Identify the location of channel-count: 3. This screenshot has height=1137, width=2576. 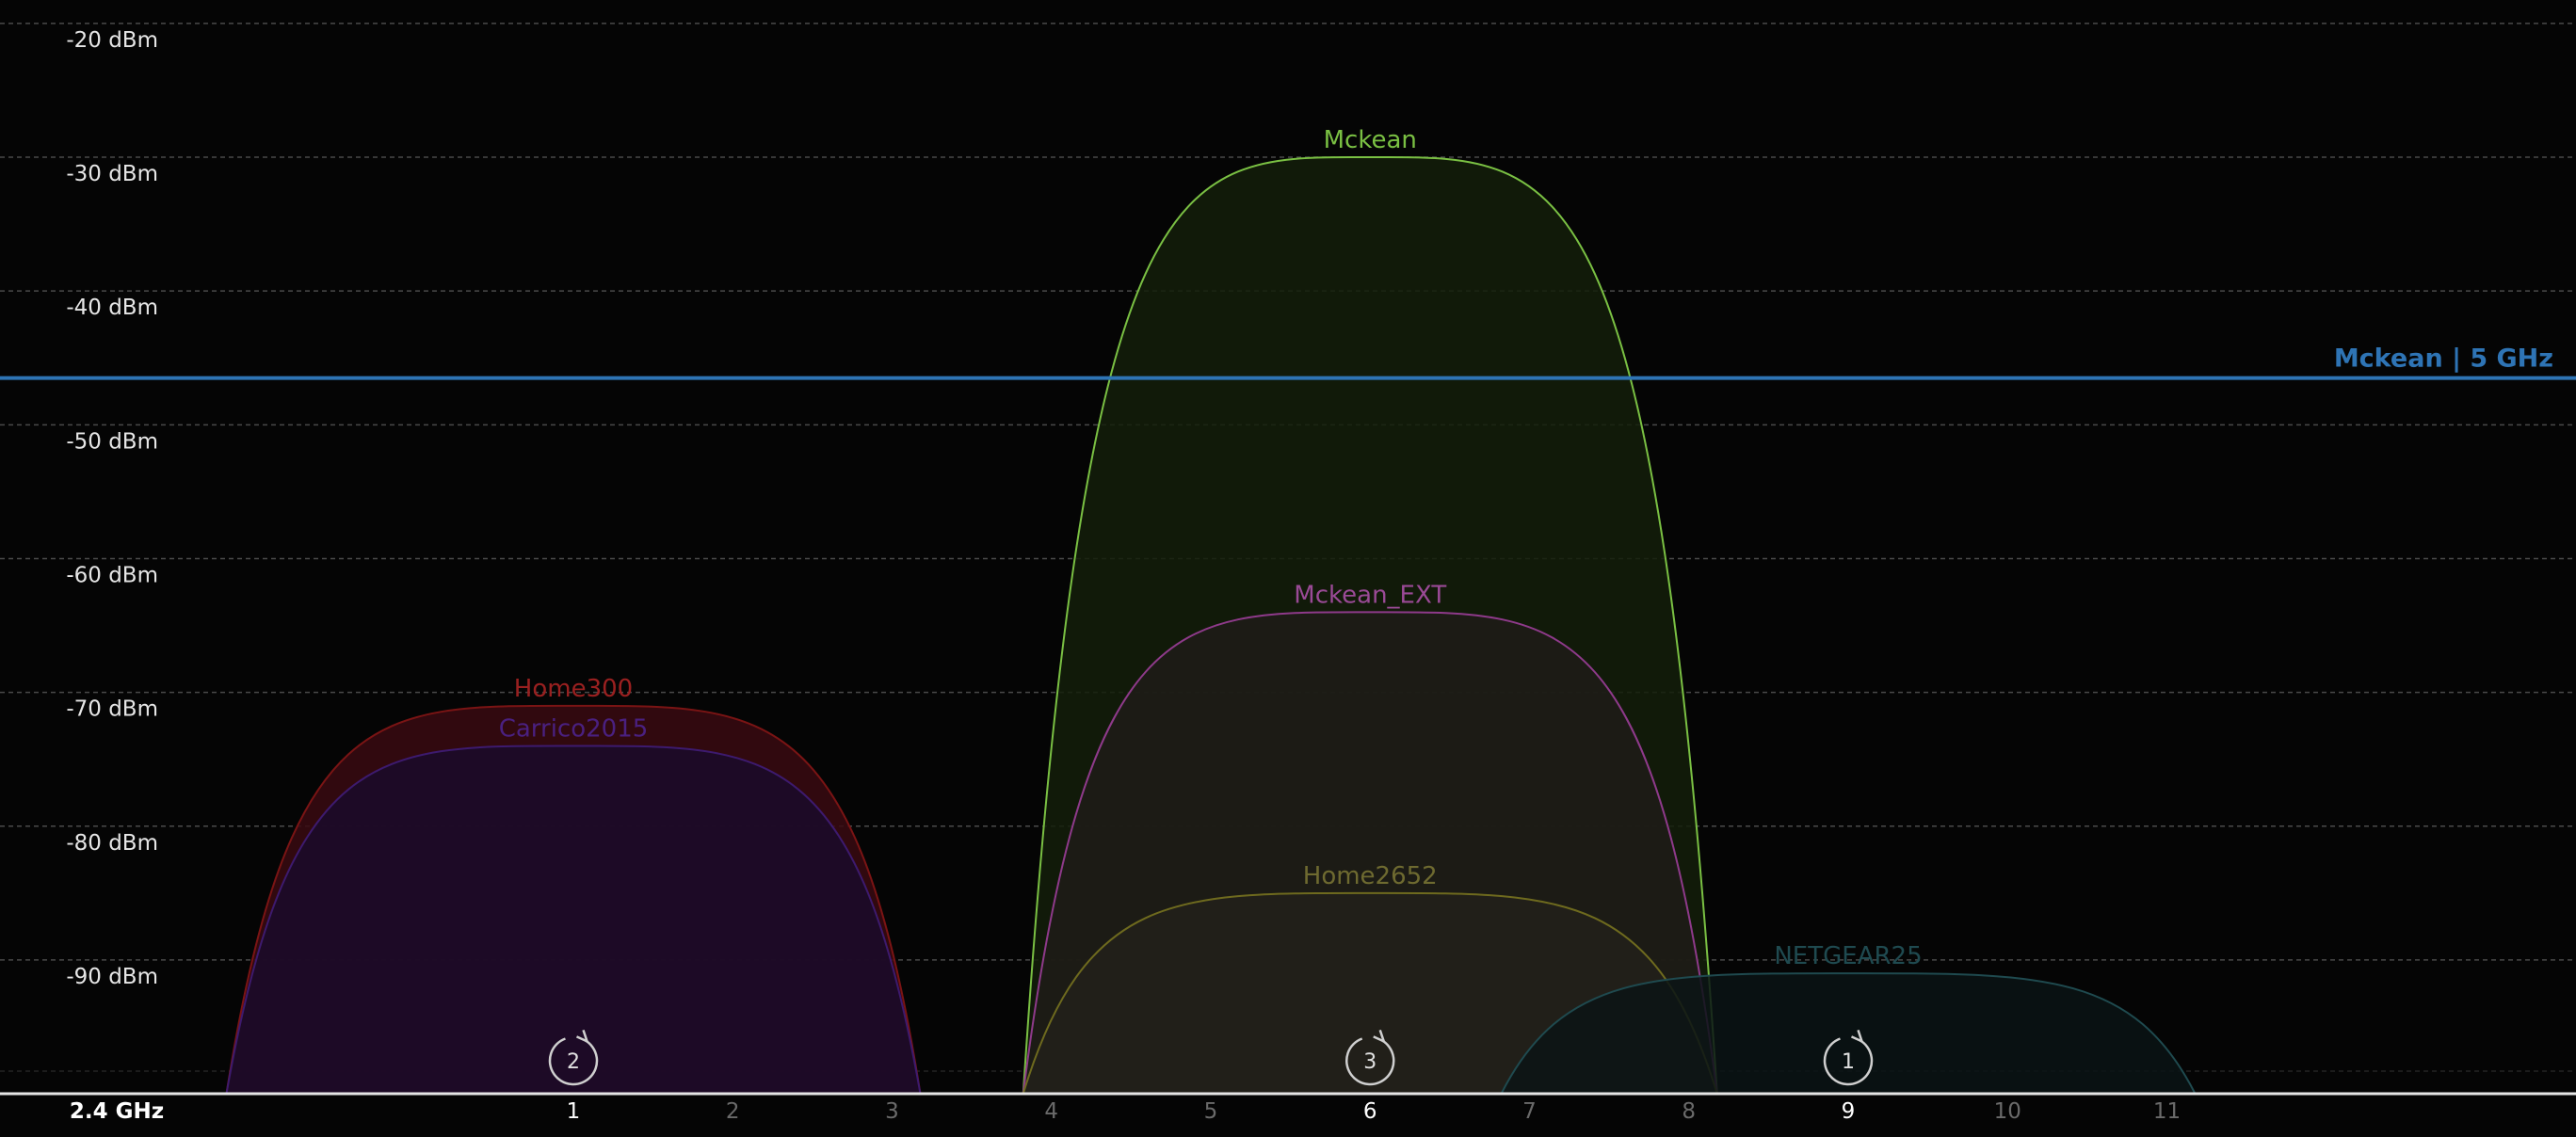
(1370, 1062).